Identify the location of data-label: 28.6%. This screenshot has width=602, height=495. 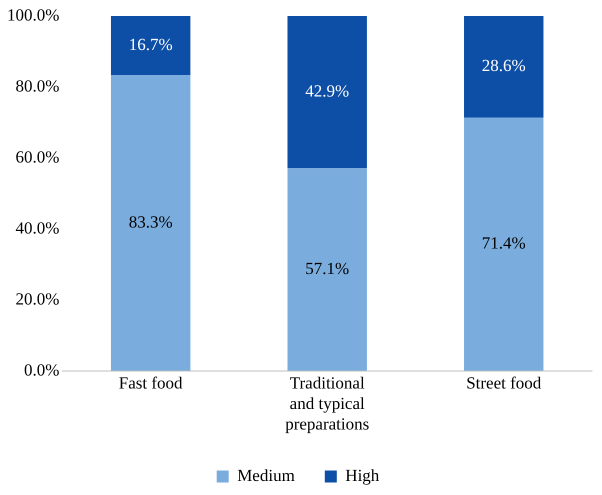
(504, 66).